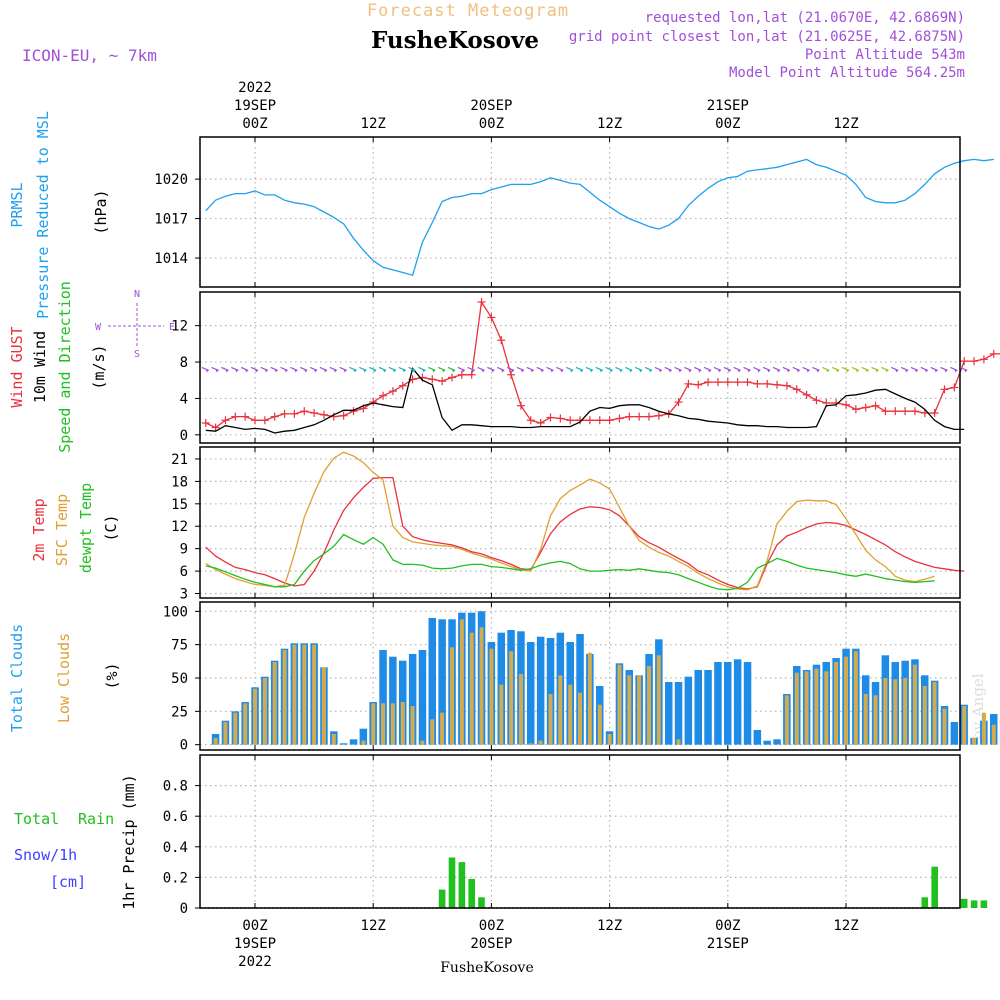  I want to click on y-tick-label: 12, so click(179, 327).